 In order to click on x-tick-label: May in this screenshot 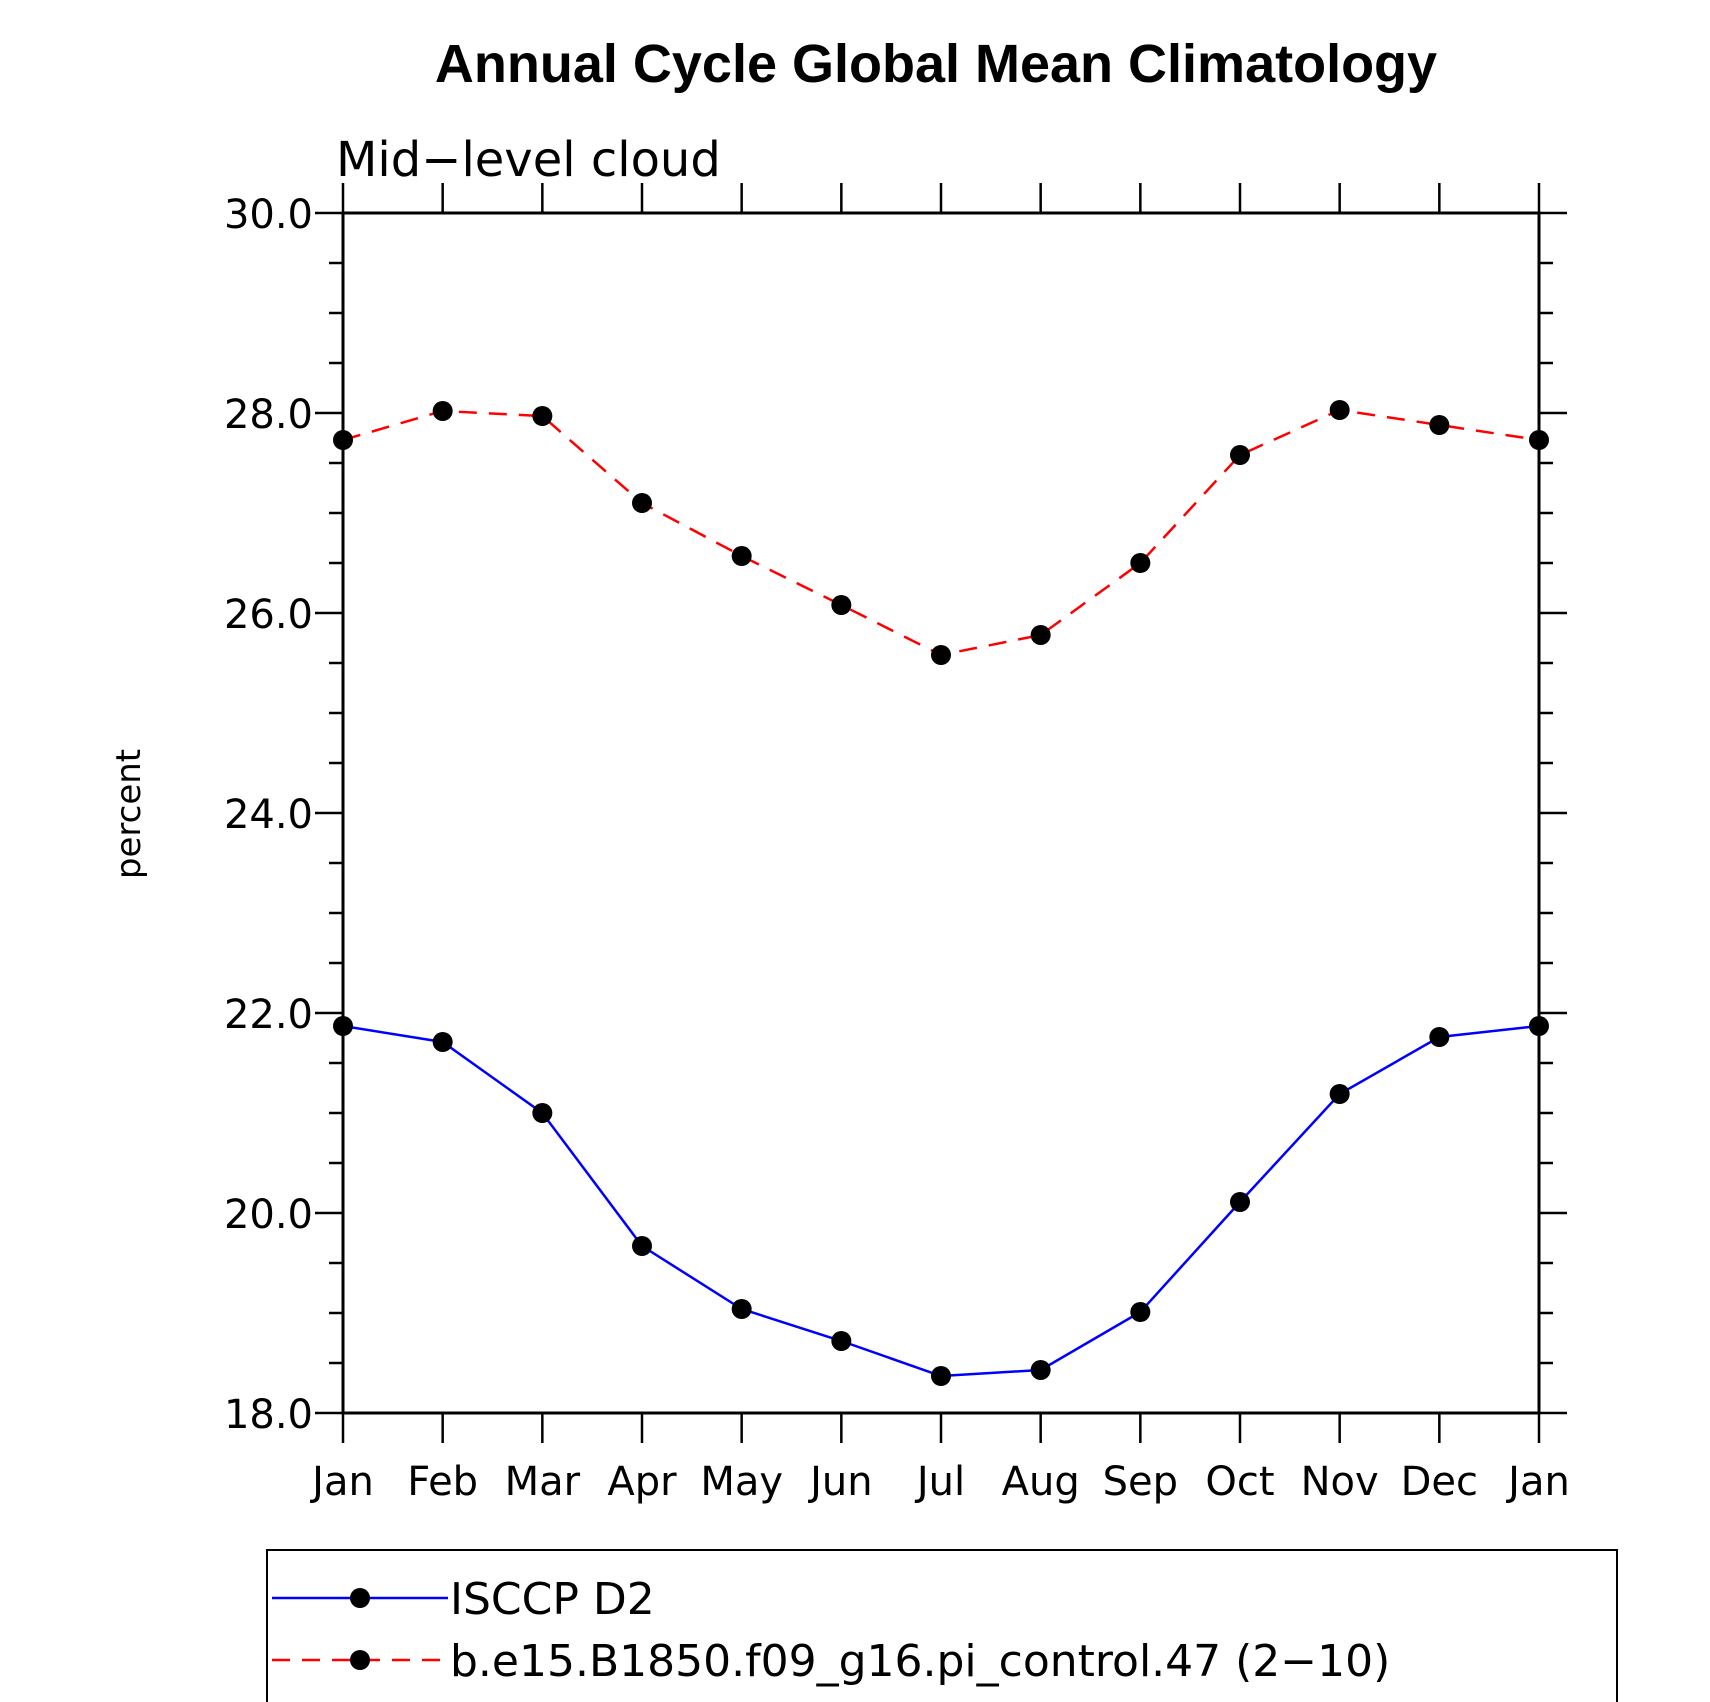, I will do `click(741, 1482)`.